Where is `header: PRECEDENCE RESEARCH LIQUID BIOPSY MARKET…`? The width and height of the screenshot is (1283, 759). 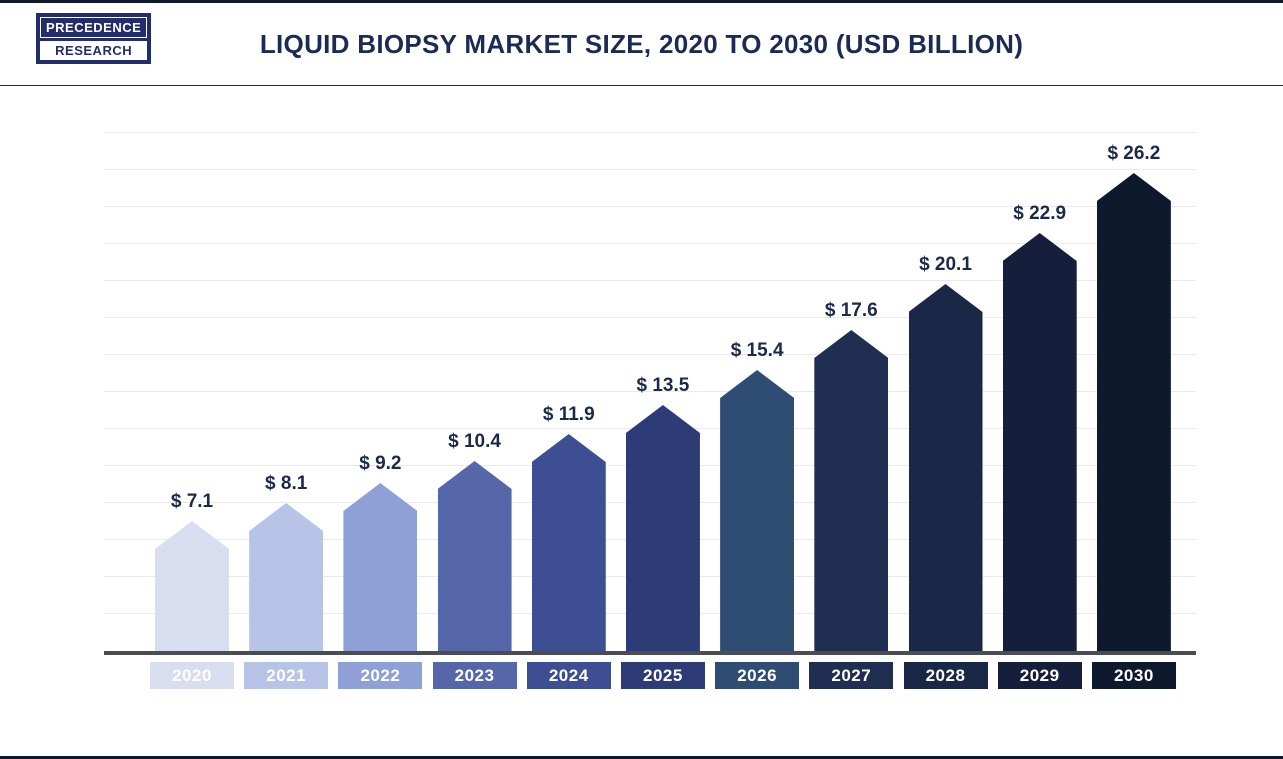 header: PRECEDENCE RESEARCH LIQUID BIOPSY MARKET… is located at coordinates (641, 44).